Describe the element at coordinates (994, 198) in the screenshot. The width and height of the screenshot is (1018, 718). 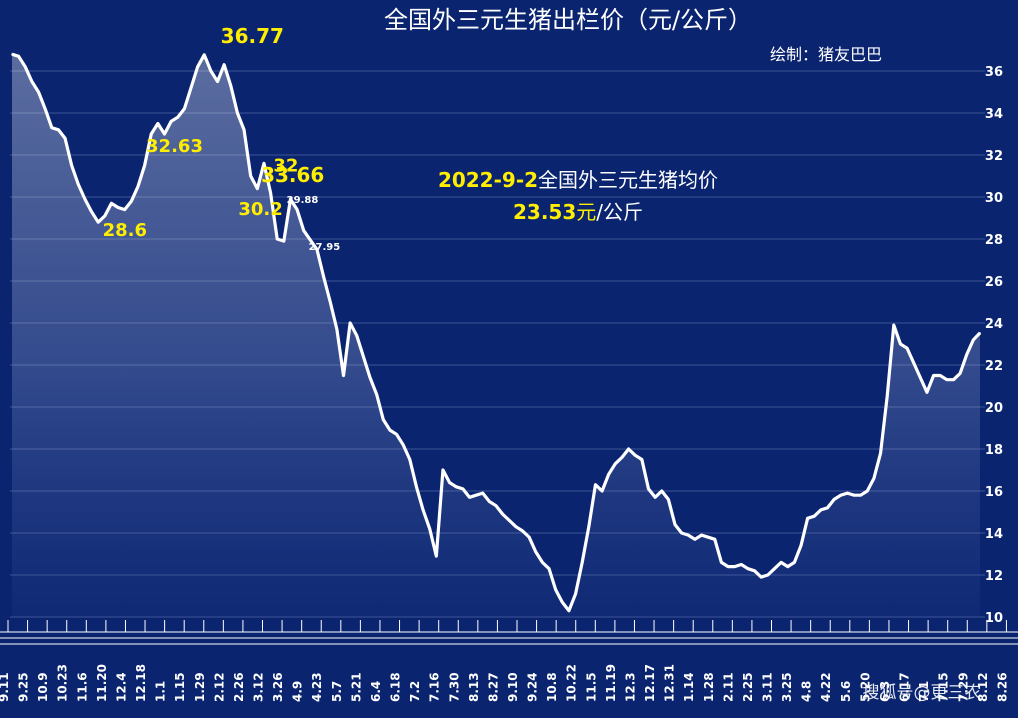
I see `y-tick-label: 30` at that location.